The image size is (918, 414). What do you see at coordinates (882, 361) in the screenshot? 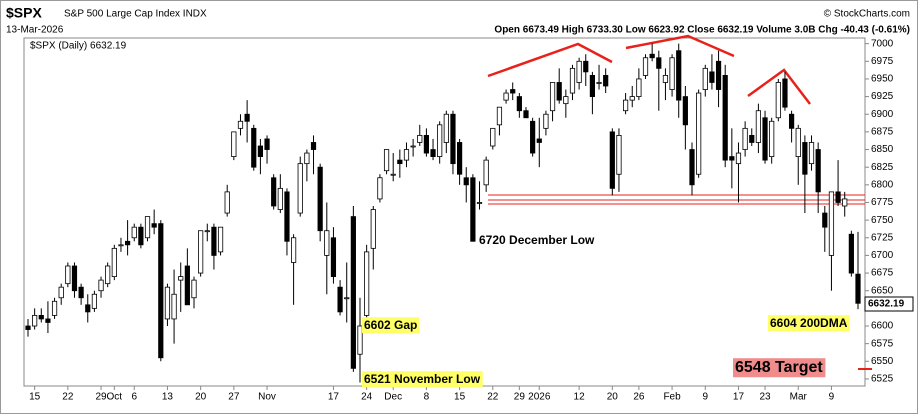
I see `y-tick-label: 6550` at bounding box center [882, 361].